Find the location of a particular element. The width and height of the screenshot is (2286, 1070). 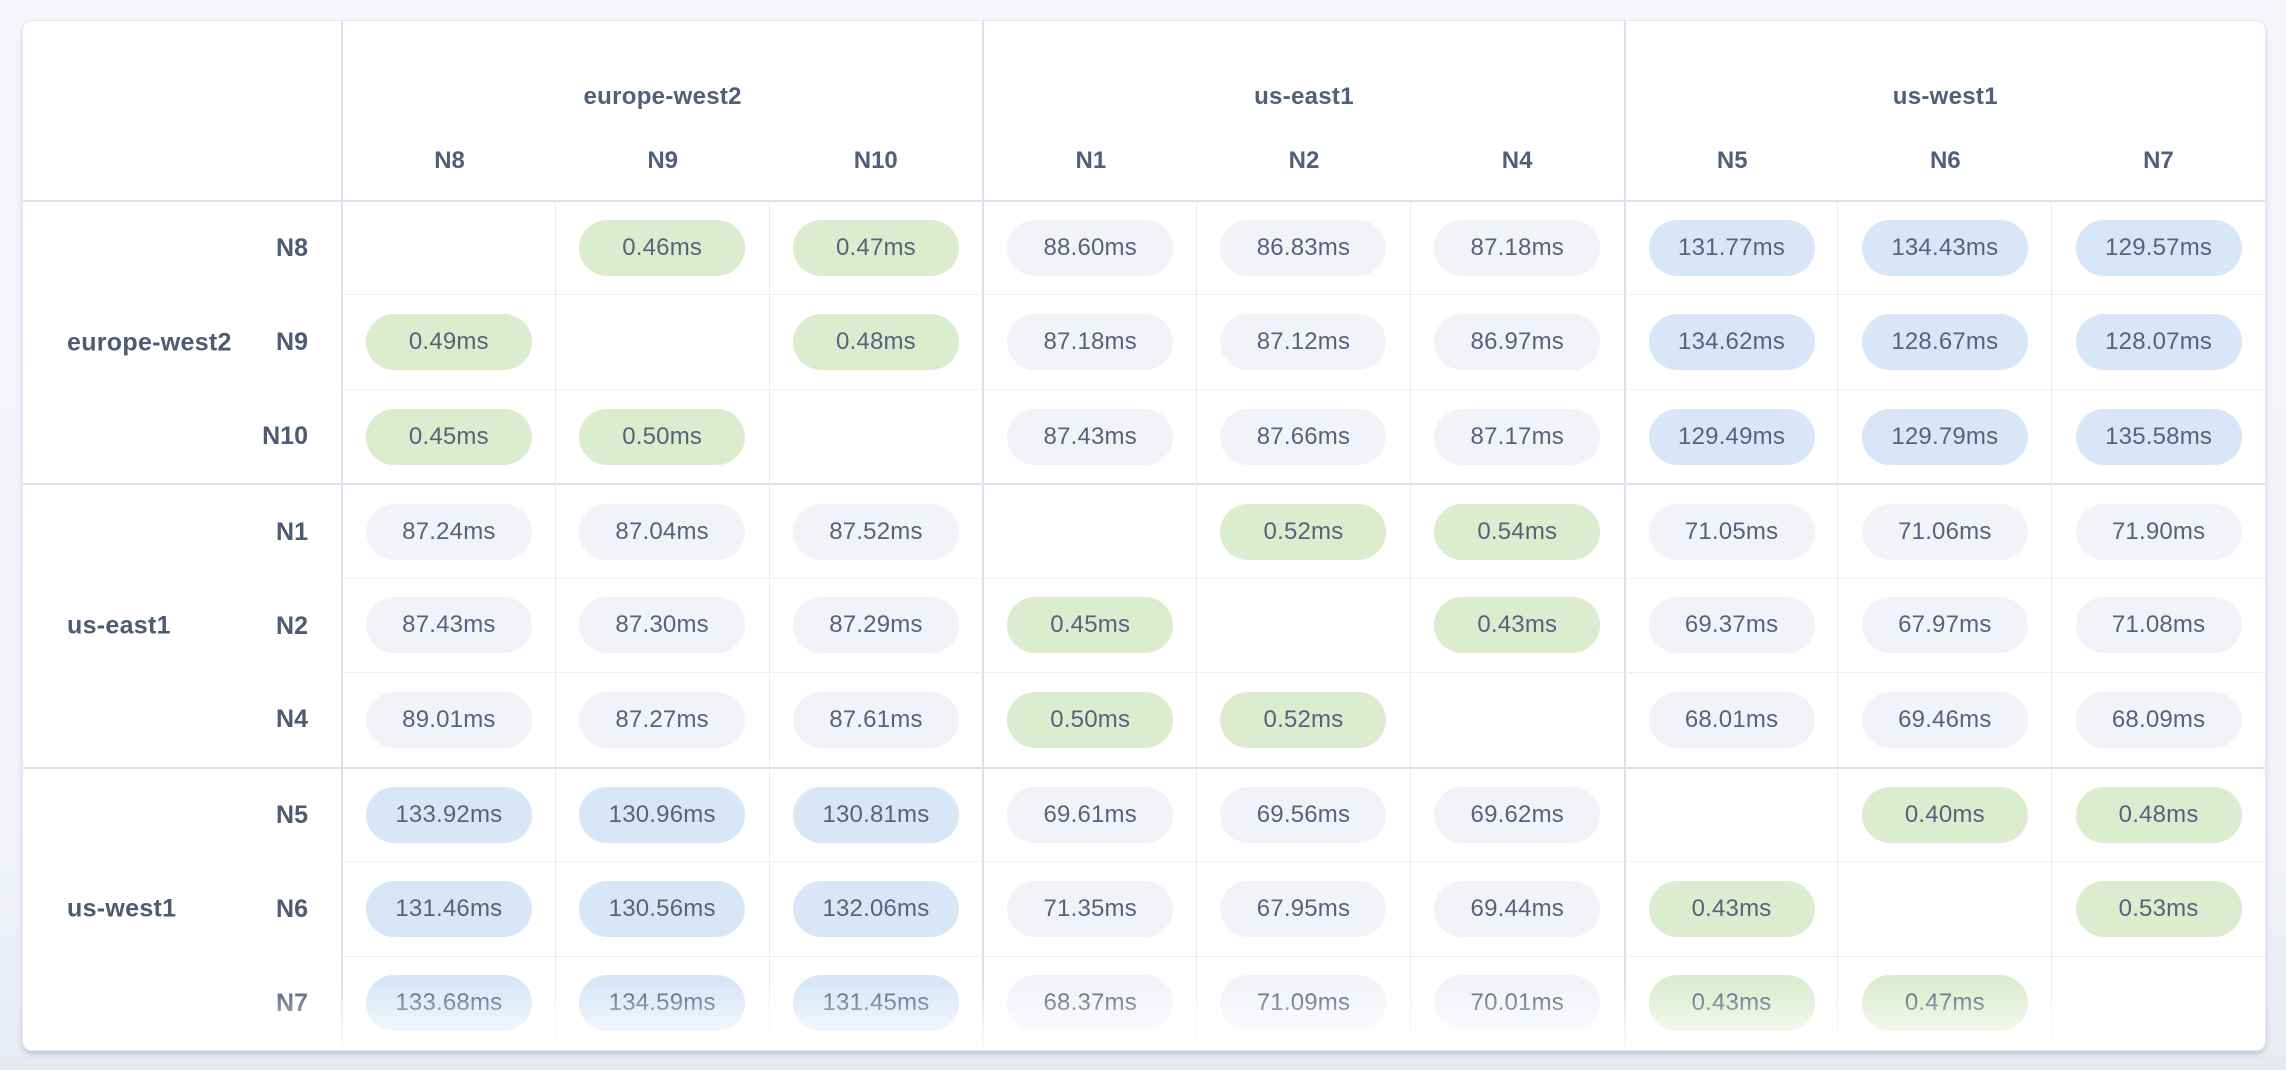

column-node-labels: N5 N6 N7 is located at coordinates (1945, 161).